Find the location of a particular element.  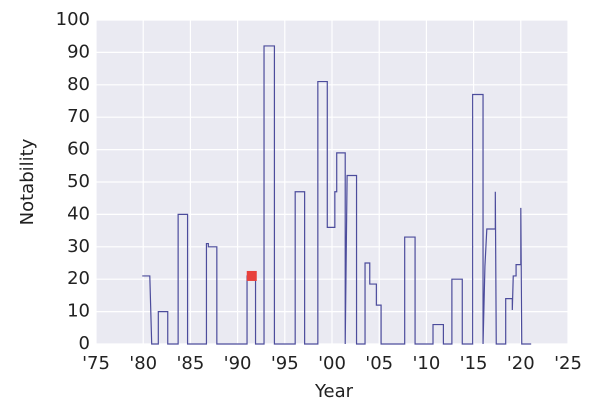

x-tick-label: '00 is located at coordinates (332, 363).